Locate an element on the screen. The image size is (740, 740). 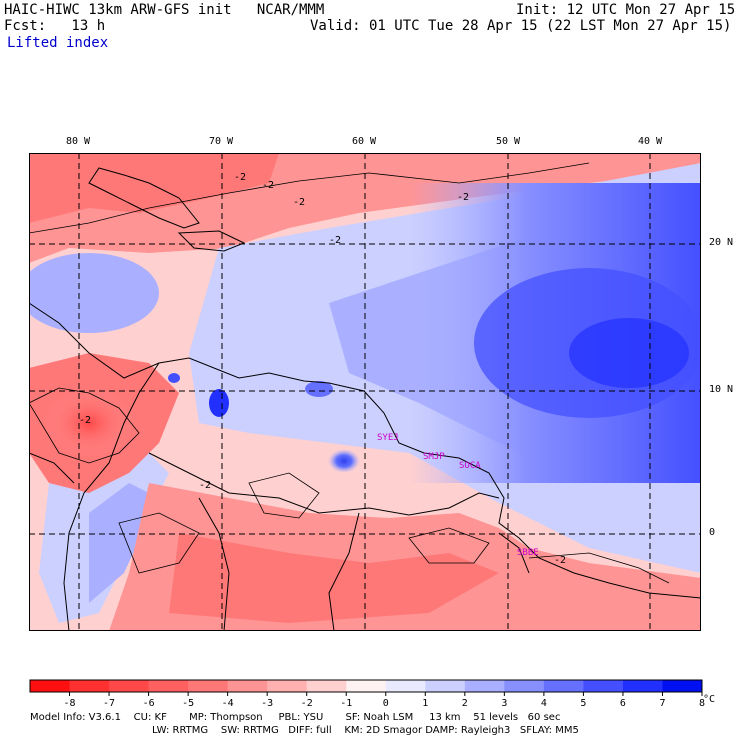
colorbar-frame is located at coordinates (366, 686).